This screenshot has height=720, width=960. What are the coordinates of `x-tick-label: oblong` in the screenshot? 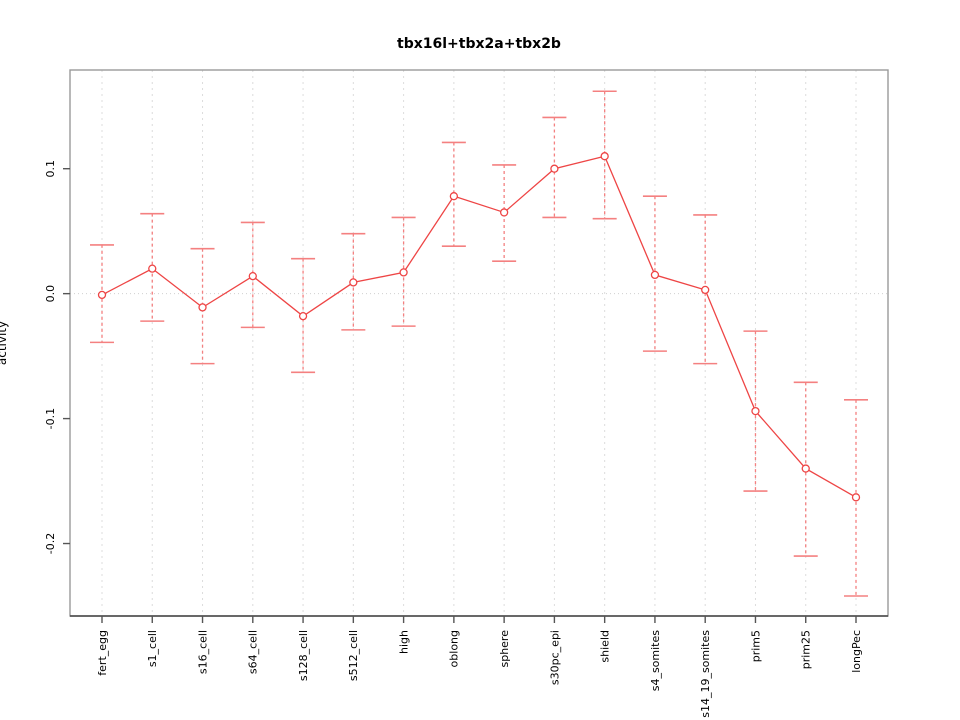 It's located at (454, 648).